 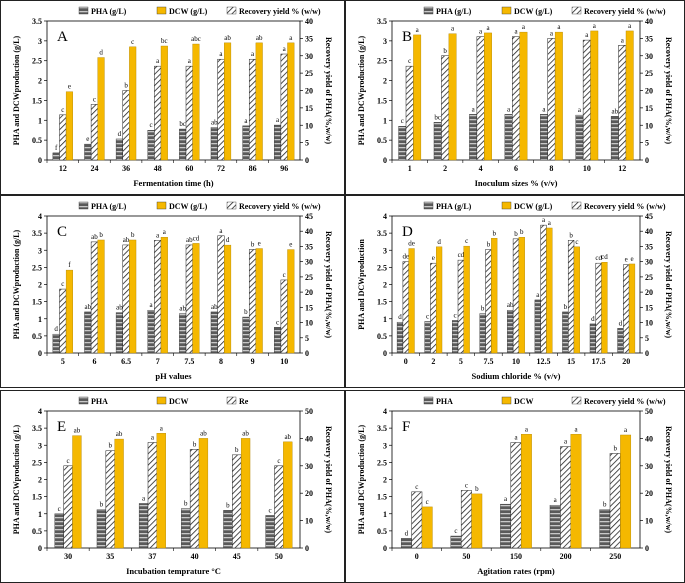 I want to click on recovery-letter: de, so click(x=405, y=257).